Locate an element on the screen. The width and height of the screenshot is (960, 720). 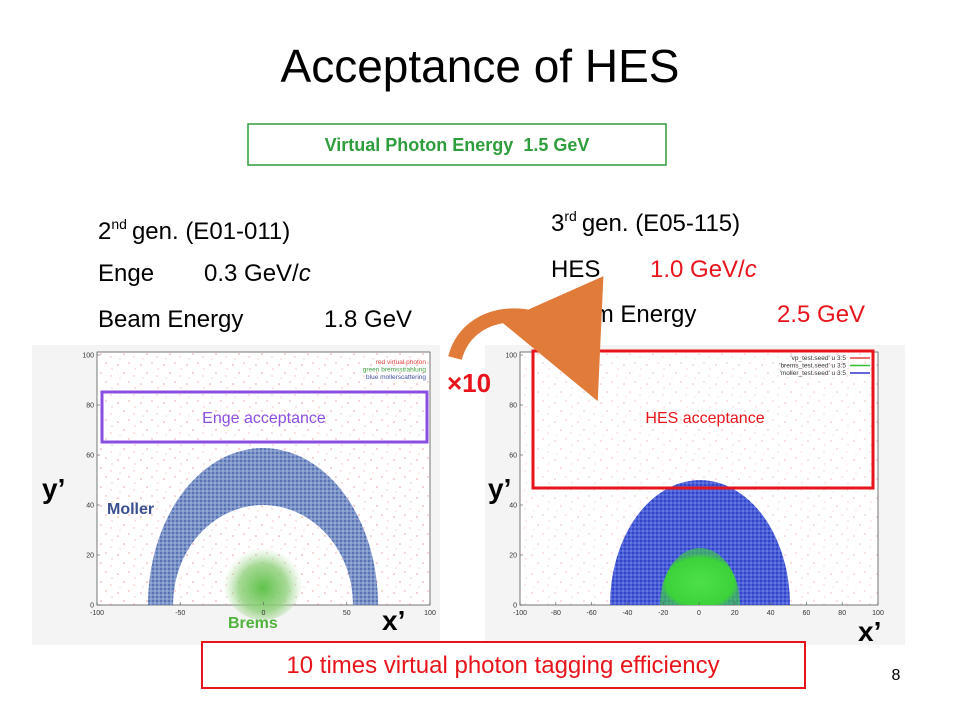
energy-box is located at coordinates (457, 144).